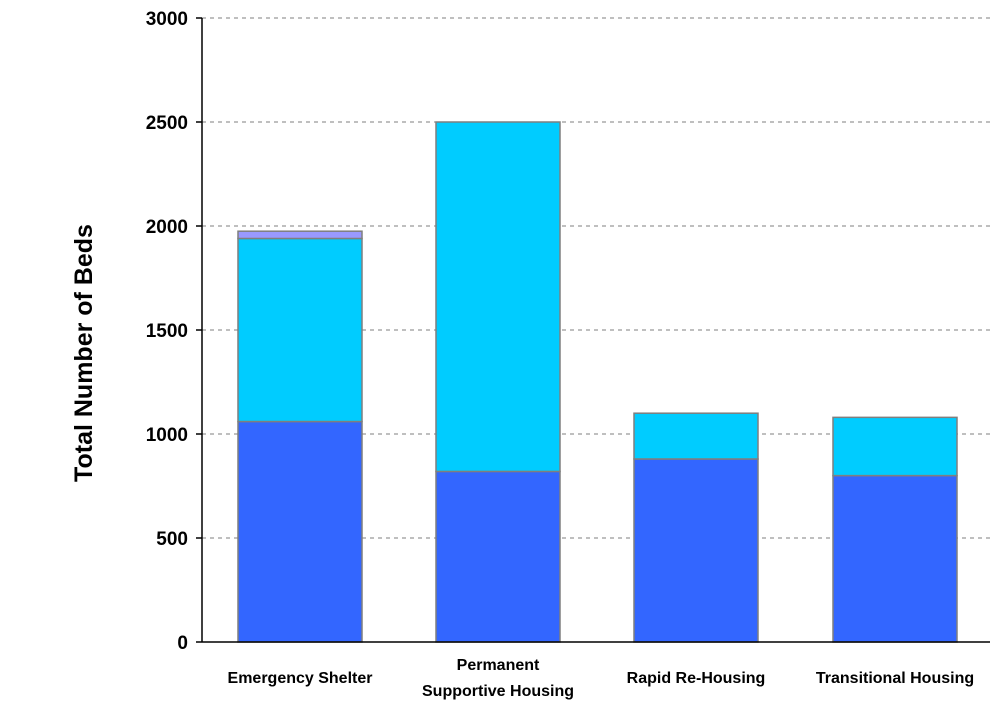 The height and width of the screenshot is (710, 990). I want to click on x-tick-label: Transitional Housing, so click(895, 678).